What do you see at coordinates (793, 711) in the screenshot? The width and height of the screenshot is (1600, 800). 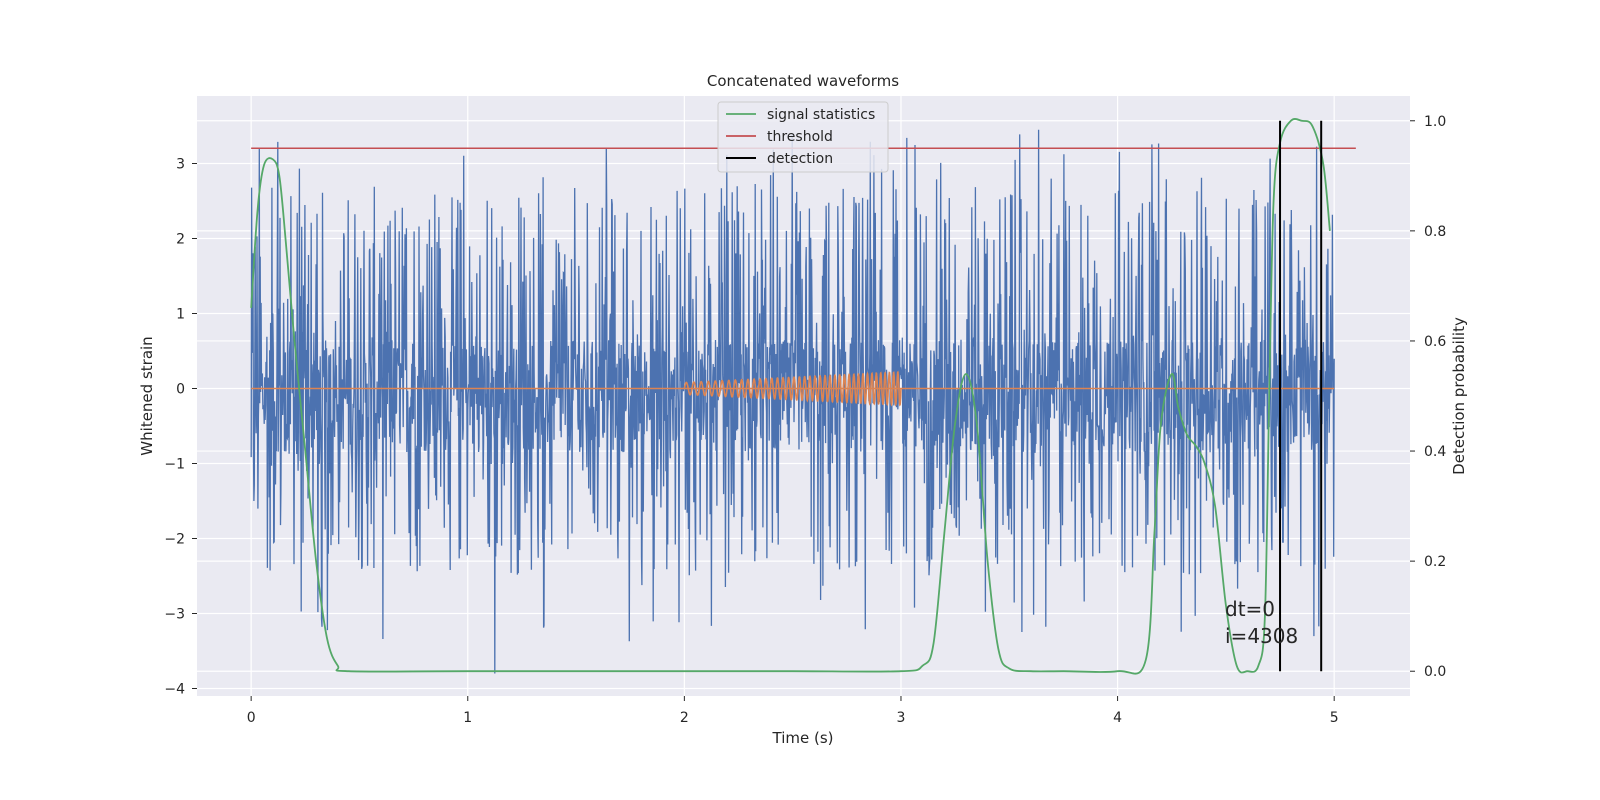 I see `x-ticks: 0 1 2 3 4 5` at bounding box center [793, 711].